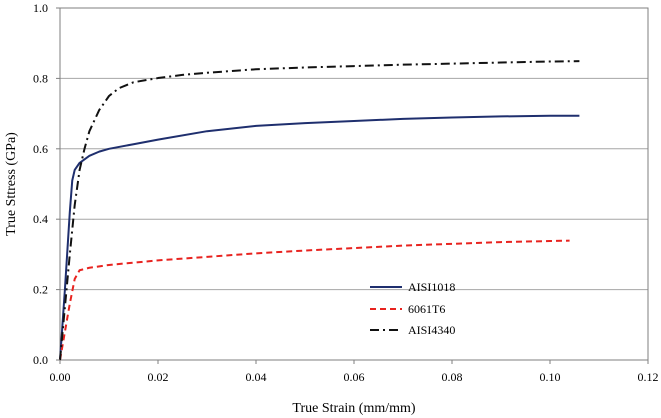 The height and width of the screenshot is (418, 661). I want to click on x-axis-ticks: 0.00 0.02 0.04 0.06 0.08 0.10 0.12, so click(354, 372).